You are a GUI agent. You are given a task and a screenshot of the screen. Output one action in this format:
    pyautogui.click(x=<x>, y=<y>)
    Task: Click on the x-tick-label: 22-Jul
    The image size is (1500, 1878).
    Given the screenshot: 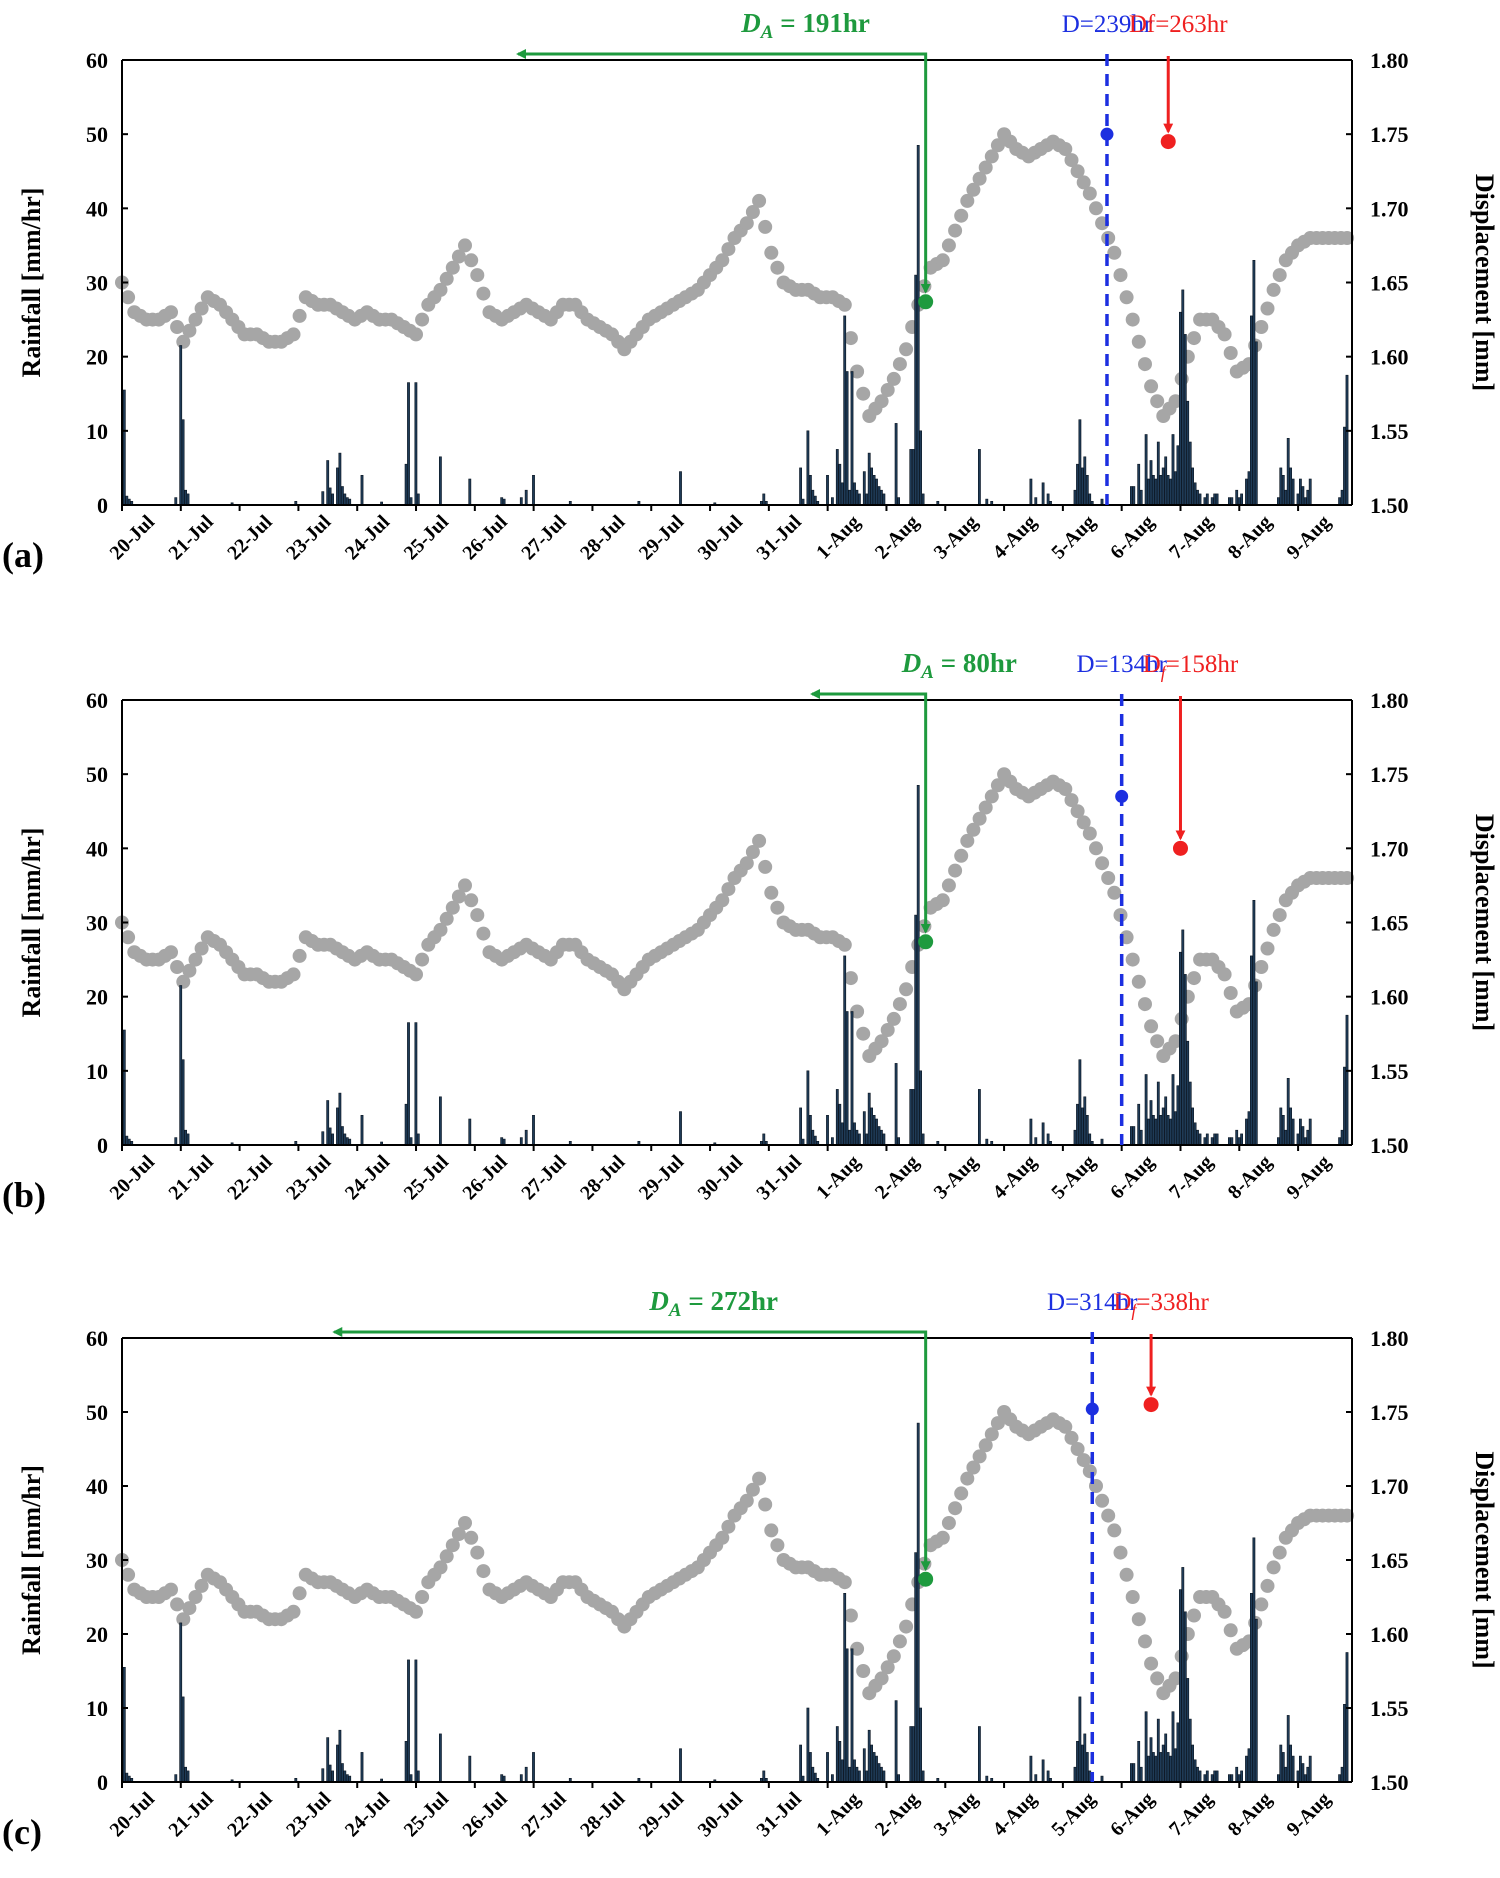 What is the action you would take?
    pyautogui.click(x=250, y=1815)
    